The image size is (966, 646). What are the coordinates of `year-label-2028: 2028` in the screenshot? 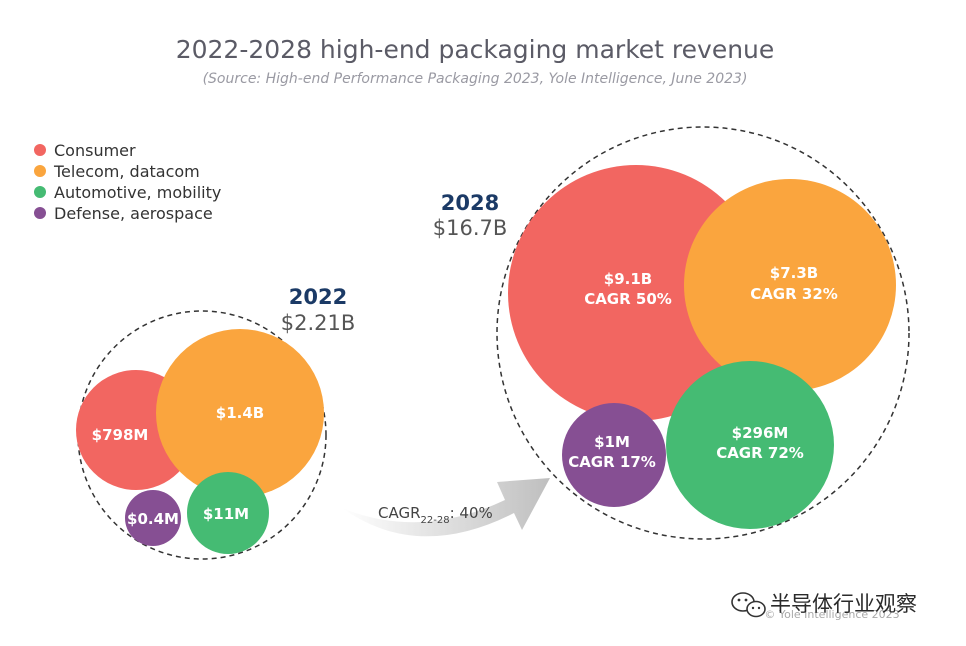 It's located at (470, 203).